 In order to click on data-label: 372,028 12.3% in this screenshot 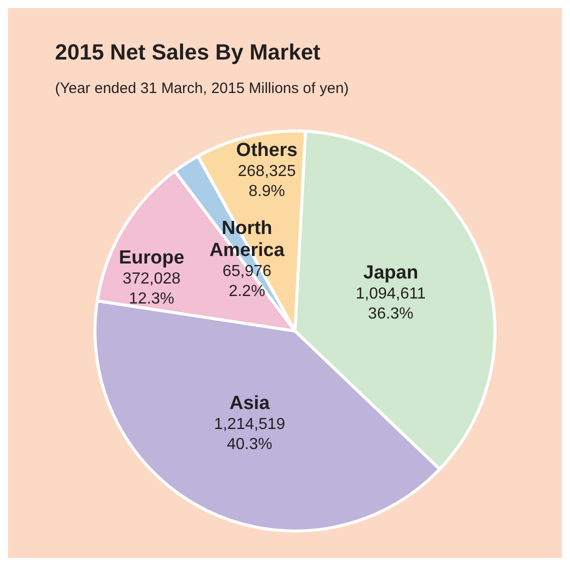, I will do `click(151, 289)`.